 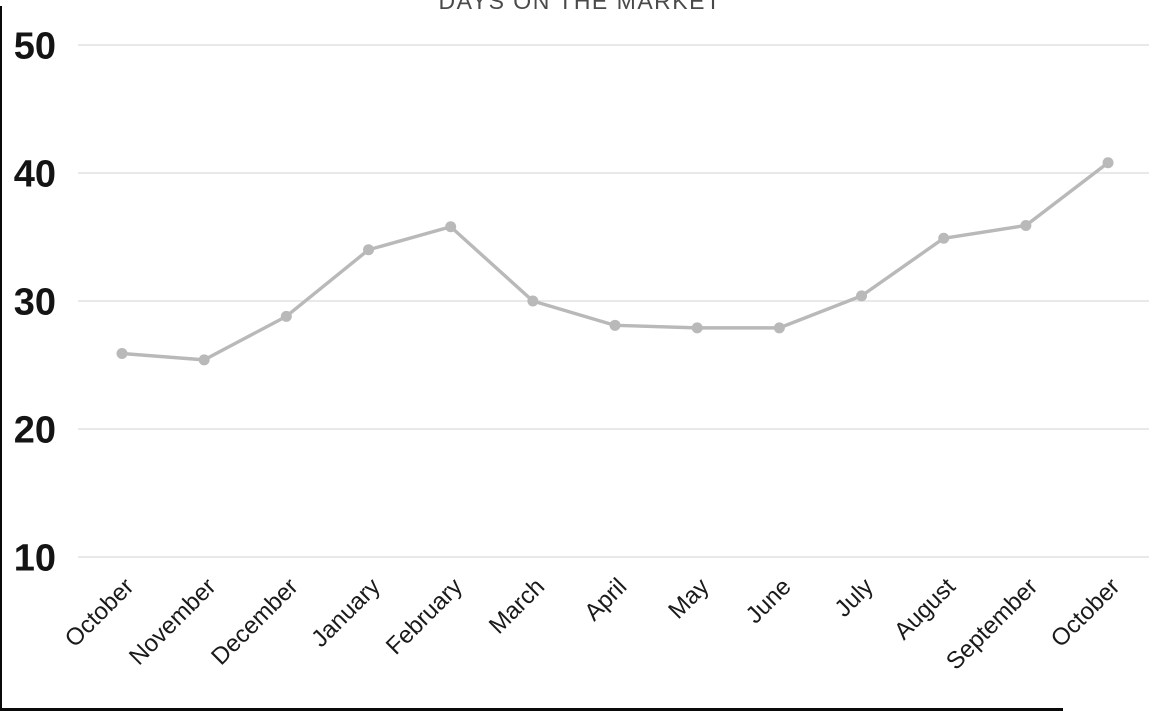 What do you see at coordinates (35, 175) in the screenshot?
I see `y-axis-tick-label: 40` at bounding box center [35, 175].